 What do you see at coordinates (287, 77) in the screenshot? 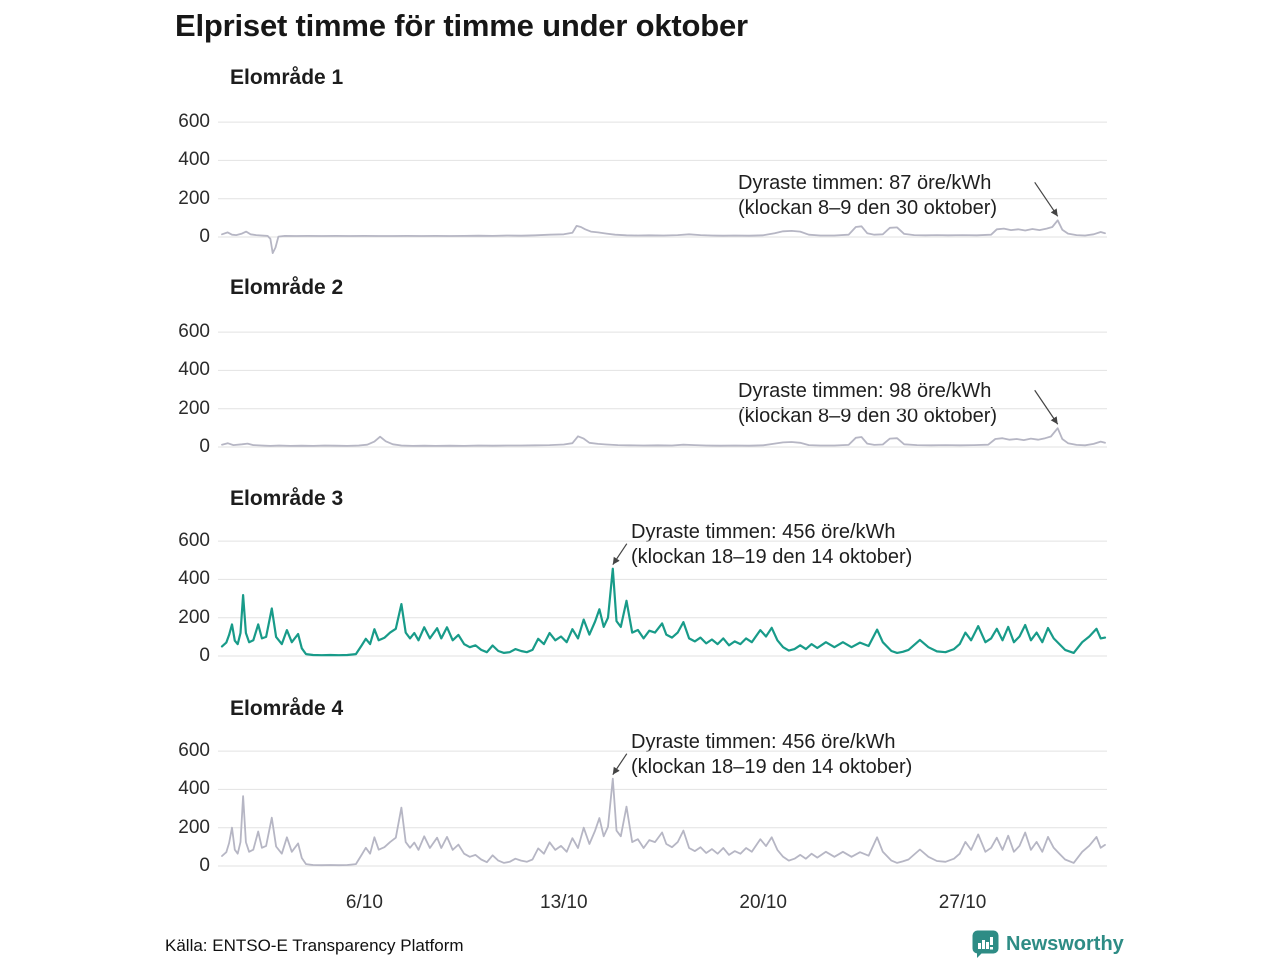
I see `subtitle-elomrade-1: Elområde 1` at bounding box center [287, 77].